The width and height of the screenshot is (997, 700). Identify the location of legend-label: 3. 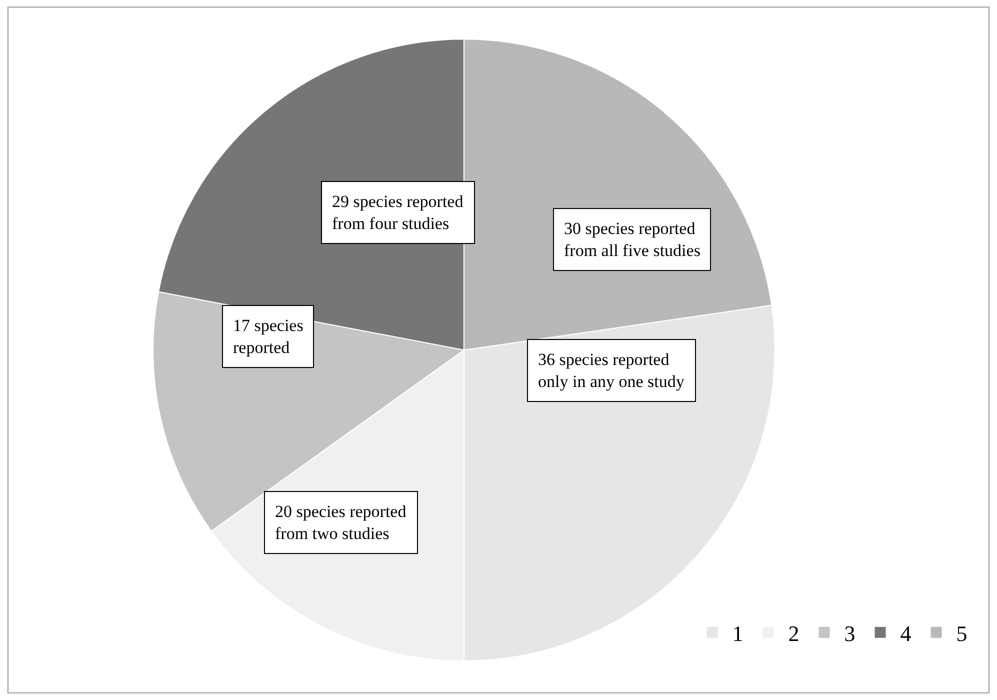
(850, 633).